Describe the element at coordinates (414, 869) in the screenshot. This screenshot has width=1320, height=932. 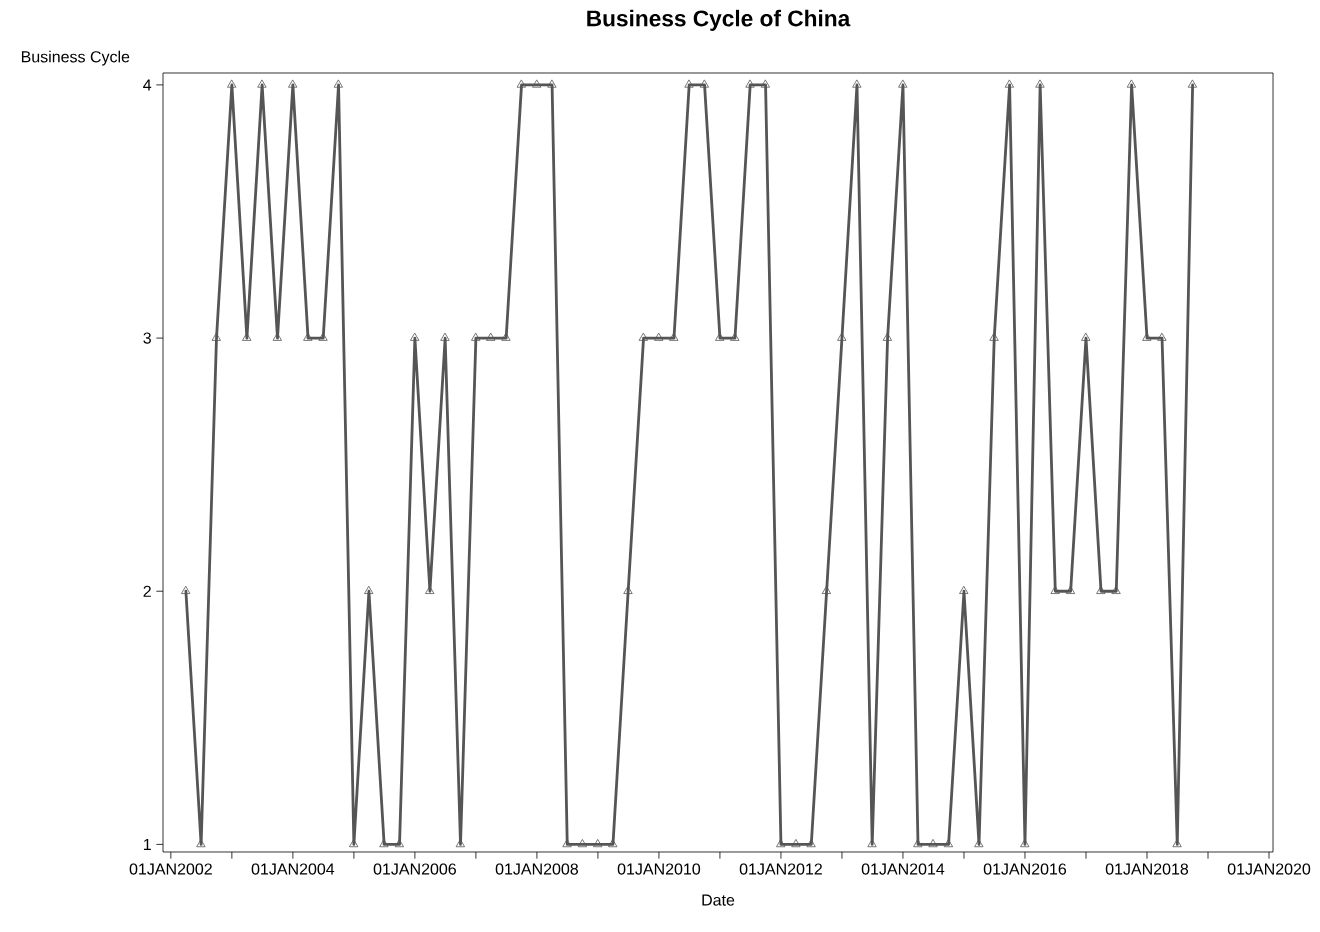
I see `x-tick-label: 01JAN2006` at that location.